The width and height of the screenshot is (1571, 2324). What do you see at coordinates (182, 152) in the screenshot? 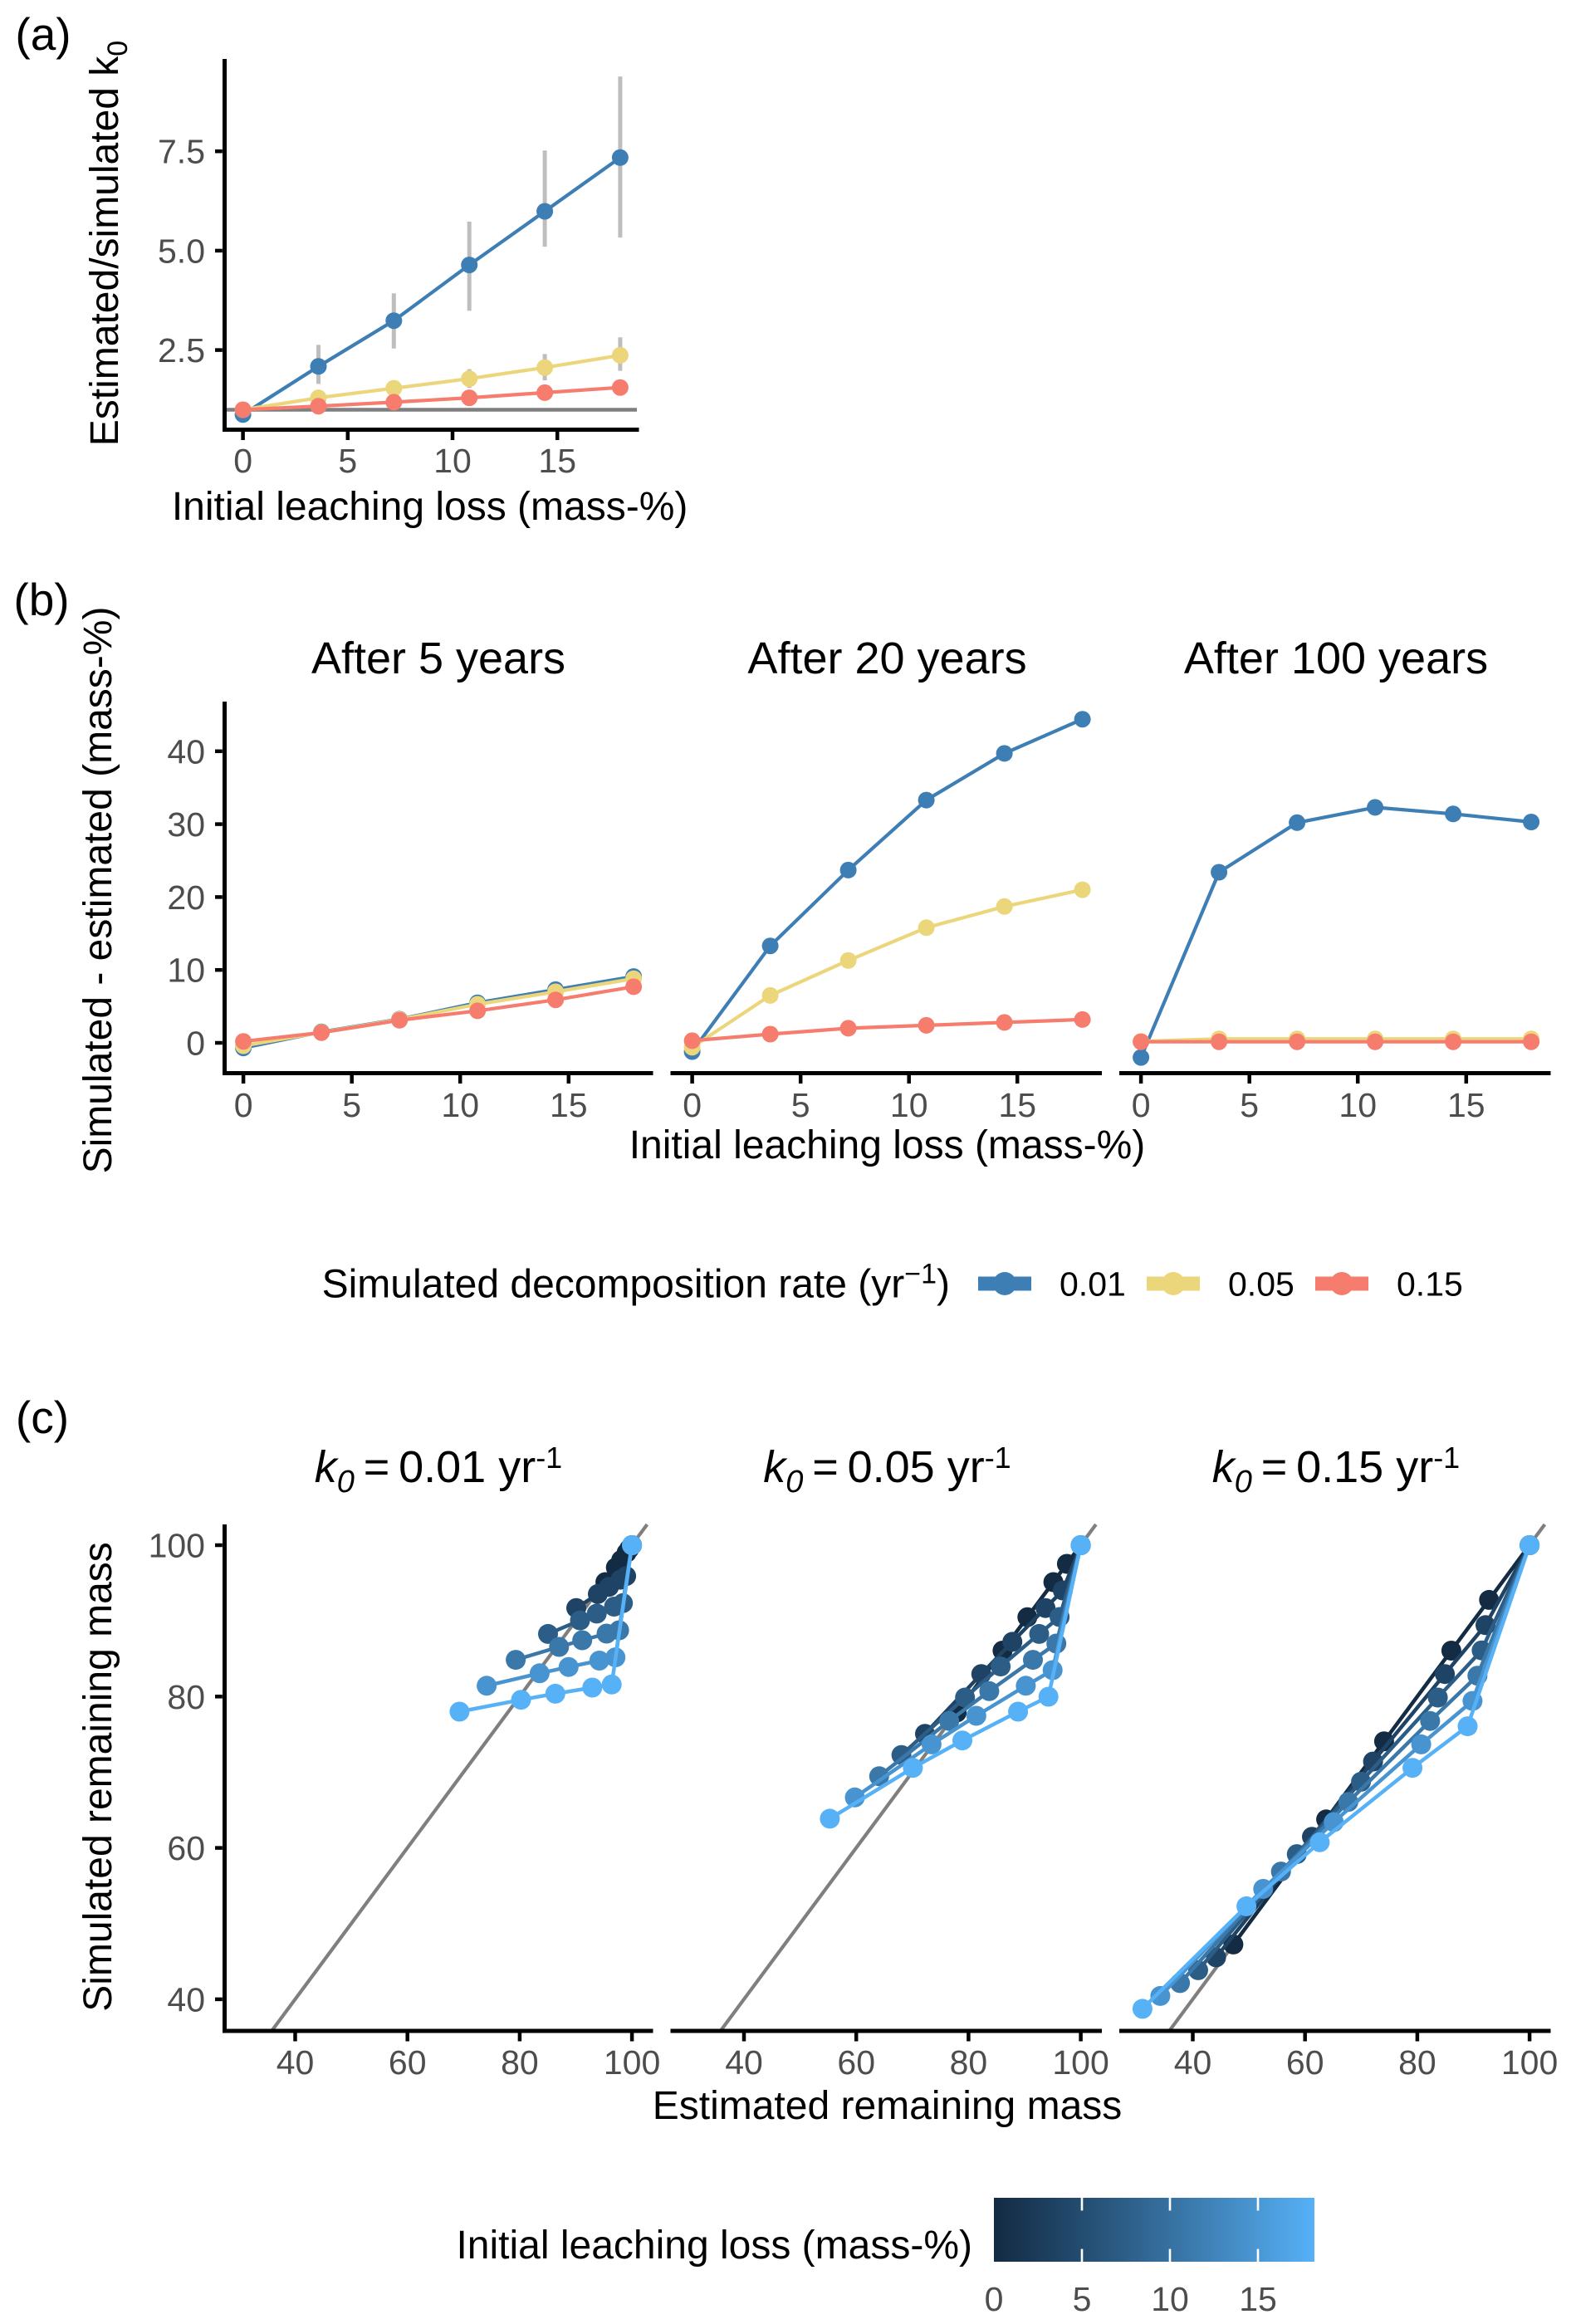
I see `svg-text: 7.5` at bounding box center [182, 152].